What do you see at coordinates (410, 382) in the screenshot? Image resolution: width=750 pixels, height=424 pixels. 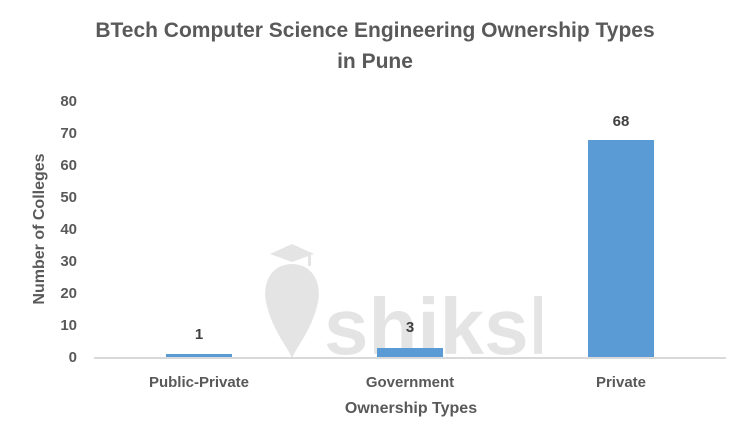 I see `x-tick-government: Government` at bounding box center [410, 382].